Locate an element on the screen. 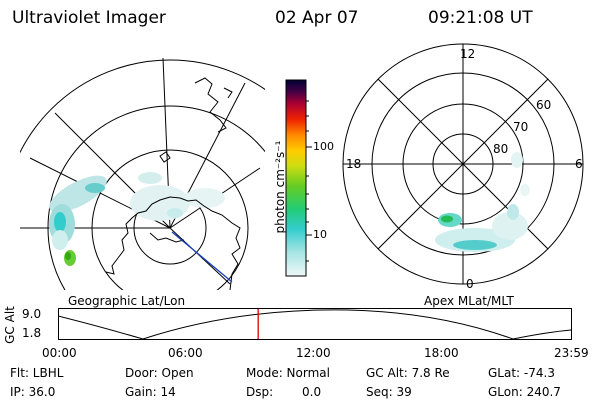 This screenshot has height=400, width=600. timeline-y-tick-max: 9.0 is located at coordinates (32, 314).